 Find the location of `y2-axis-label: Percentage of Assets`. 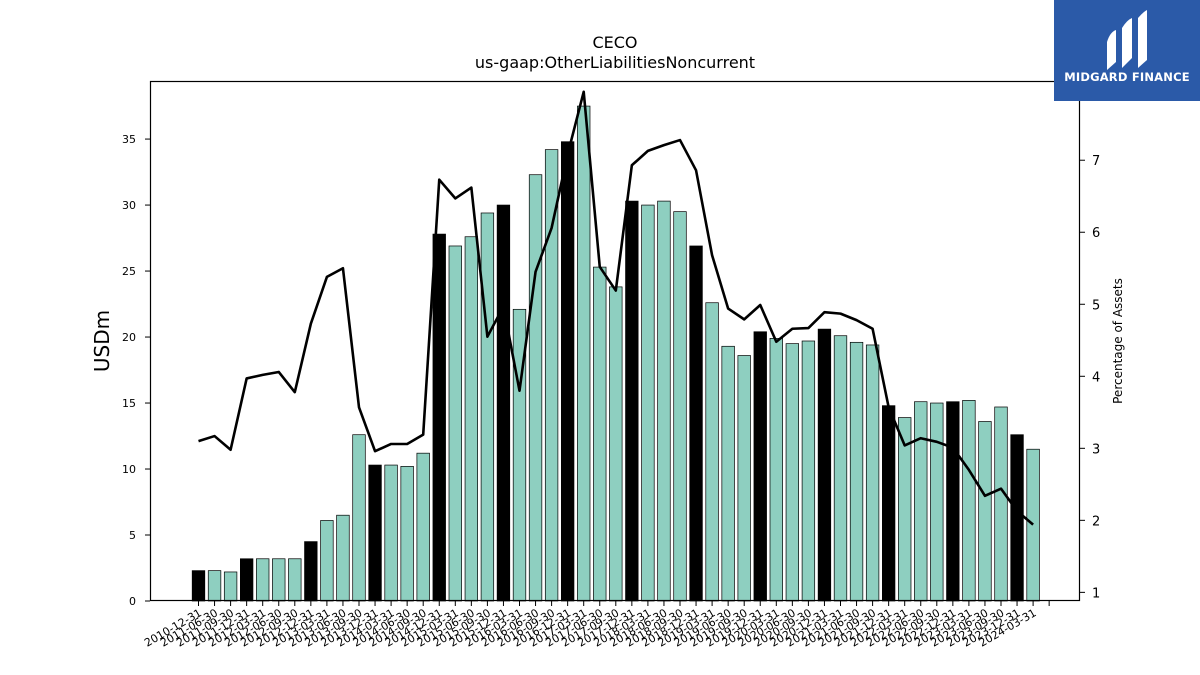

y2-axis-label: Percentage of Assets is located at coordinates (1118, 341).